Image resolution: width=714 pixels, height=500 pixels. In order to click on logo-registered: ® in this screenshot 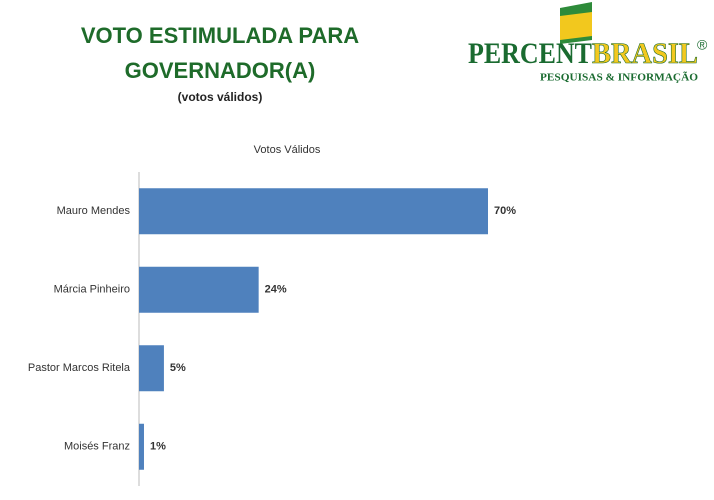, I will do `click(702, 45)`.